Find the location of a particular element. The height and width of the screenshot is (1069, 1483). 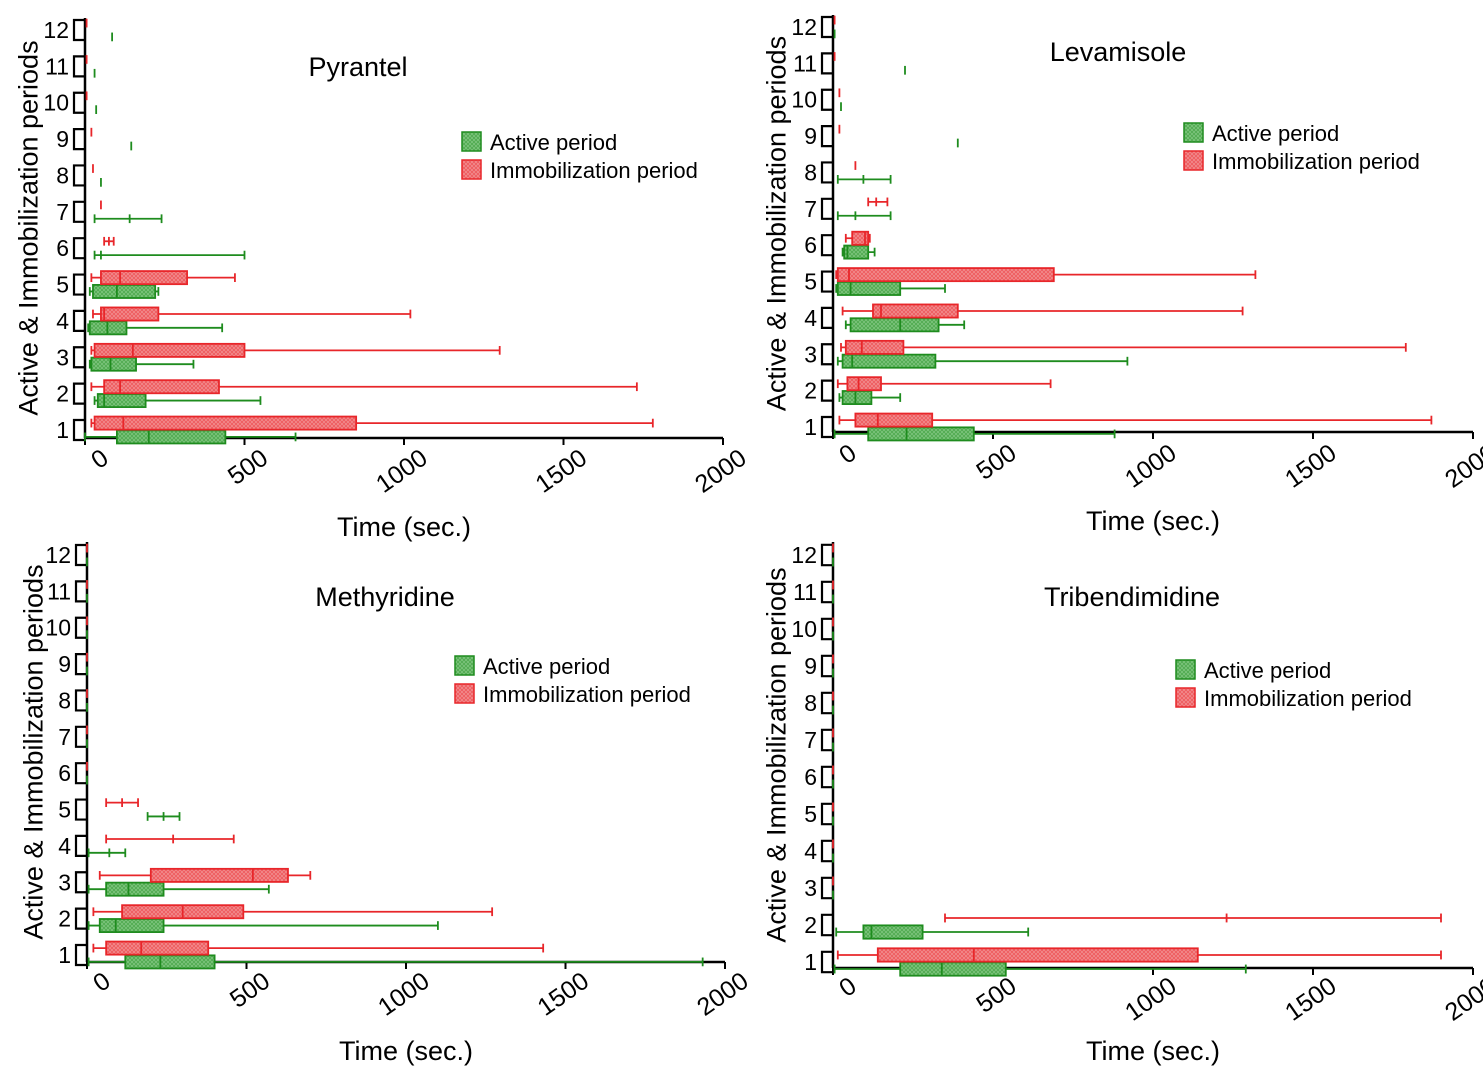

y-tick-label: 10 is located at coordinates (56, 103).